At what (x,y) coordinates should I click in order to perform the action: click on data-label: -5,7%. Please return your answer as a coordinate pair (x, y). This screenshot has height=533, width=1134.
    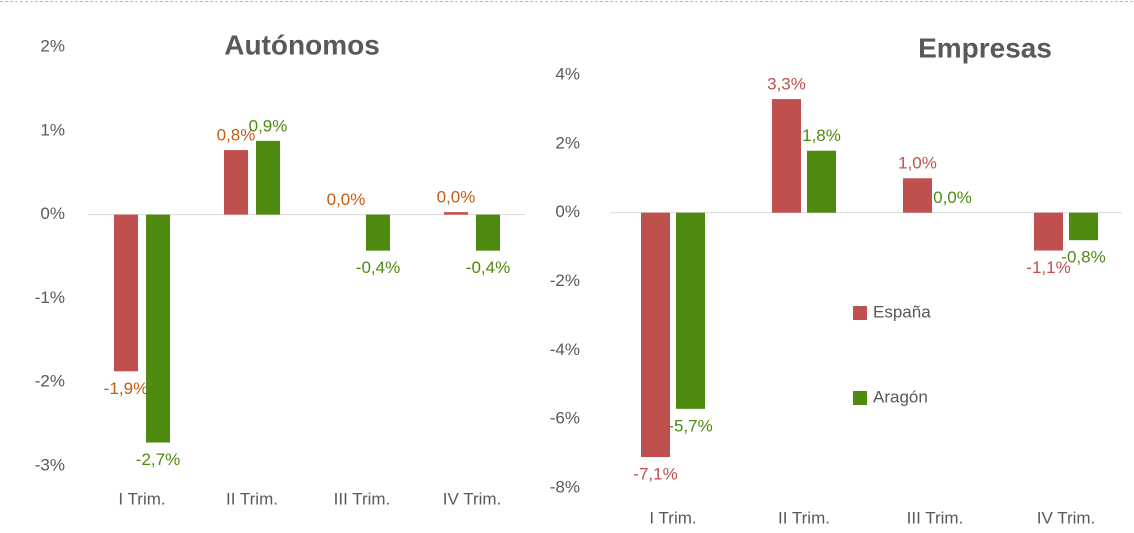
    Looking at the image, I should click on (690, 425).